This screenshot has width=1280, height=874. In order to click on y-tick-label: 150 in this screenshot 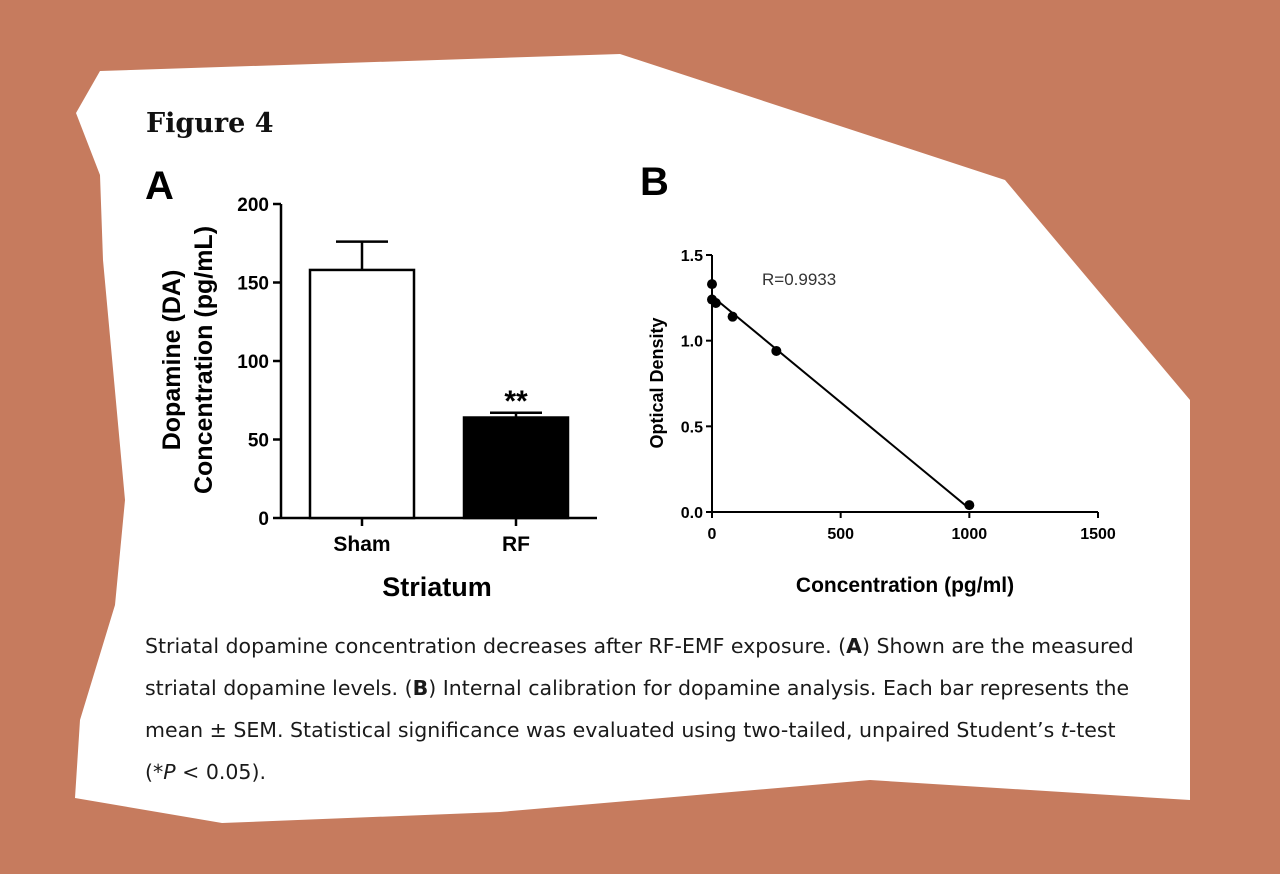, I will do `click(253, 284)`.